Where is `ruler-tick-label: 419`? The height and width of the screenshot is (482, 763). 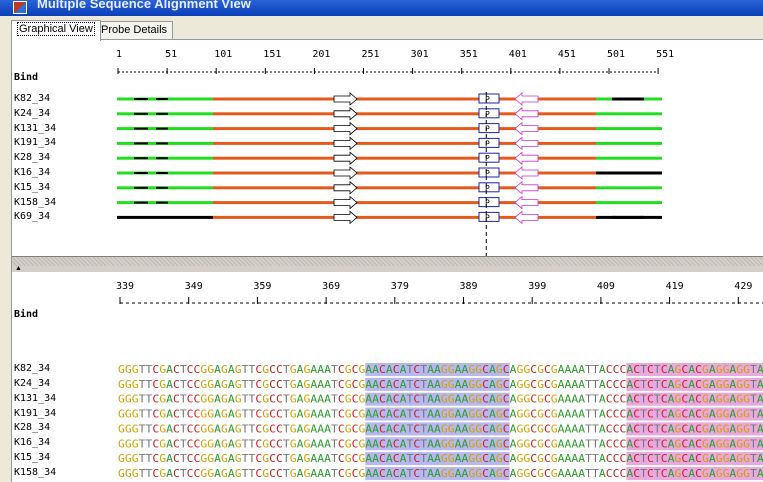 ruler-tick-label: 419 is located at coordinates (675, 286).